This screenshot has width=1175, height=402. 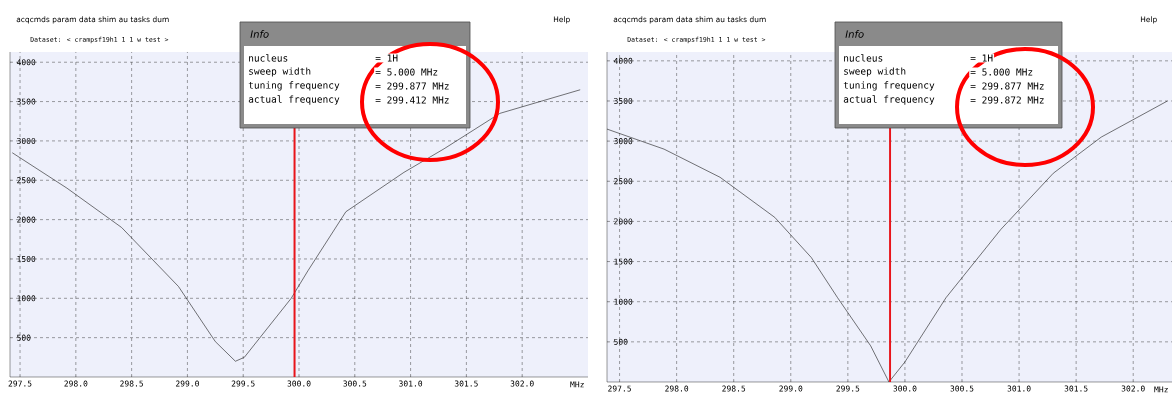 What do you see at coordinates (412, 100) in the screenshot?
I see `annotation: = 299.412 MHz` at bounding box center [412, 100].